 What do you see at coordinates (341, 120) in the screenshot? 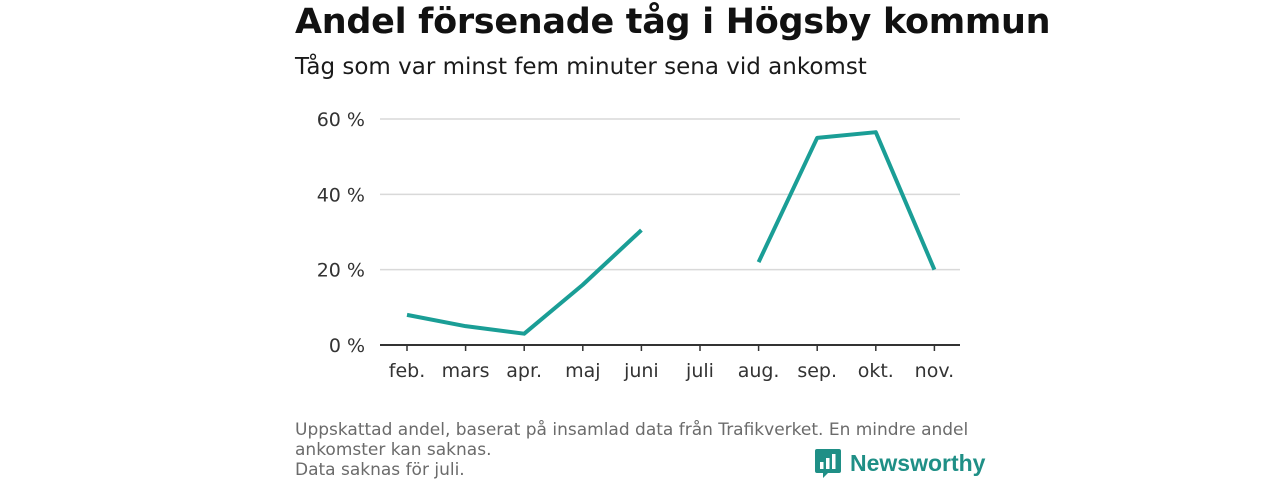
I see `y-tick-label: 60 %` at bounding box center [341, 120].